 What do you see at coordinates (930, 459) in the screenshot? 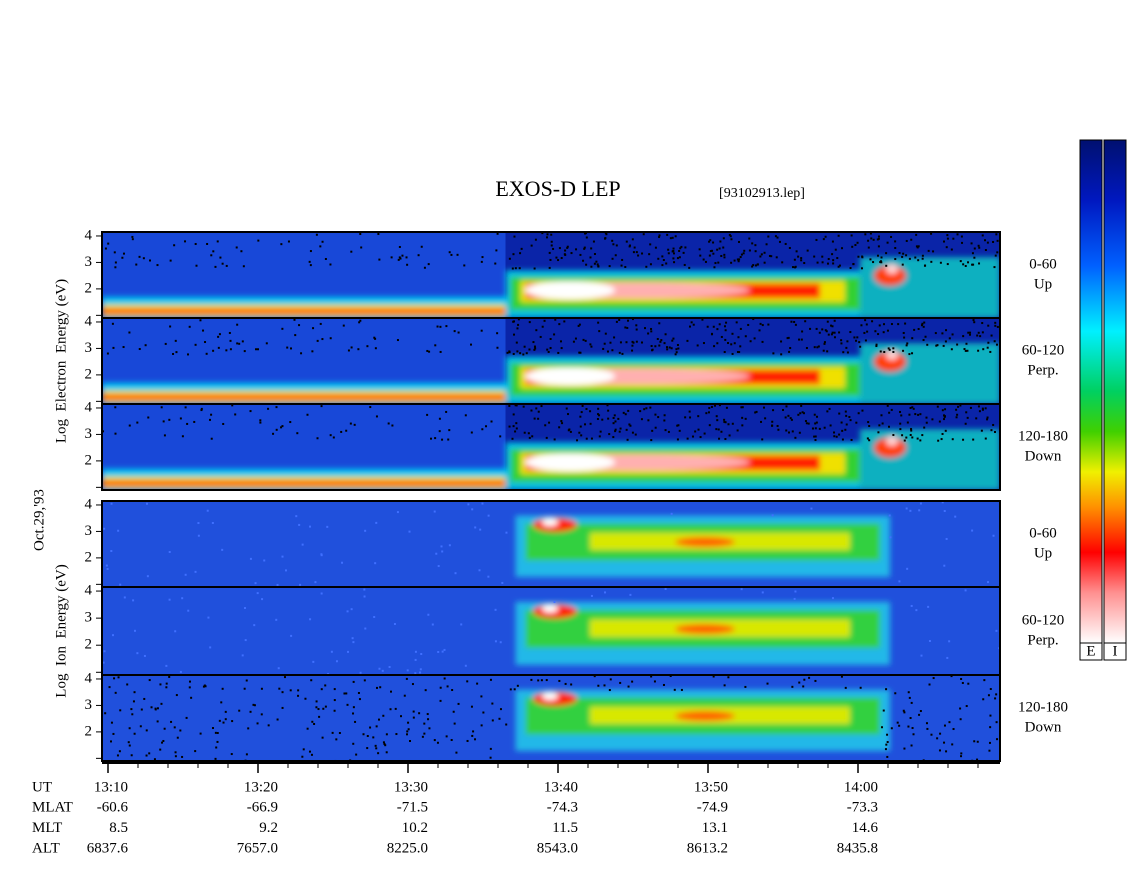
I see `band` at bounding box center [930, 459].